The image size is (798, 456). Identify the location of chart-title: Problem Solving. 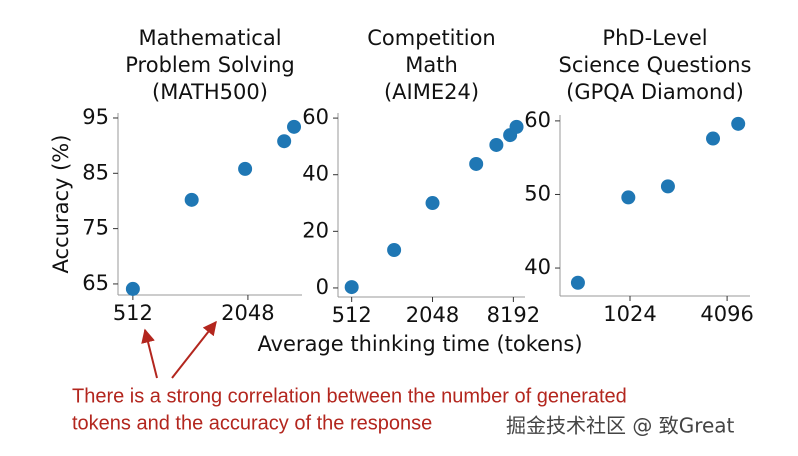
(209, 65).